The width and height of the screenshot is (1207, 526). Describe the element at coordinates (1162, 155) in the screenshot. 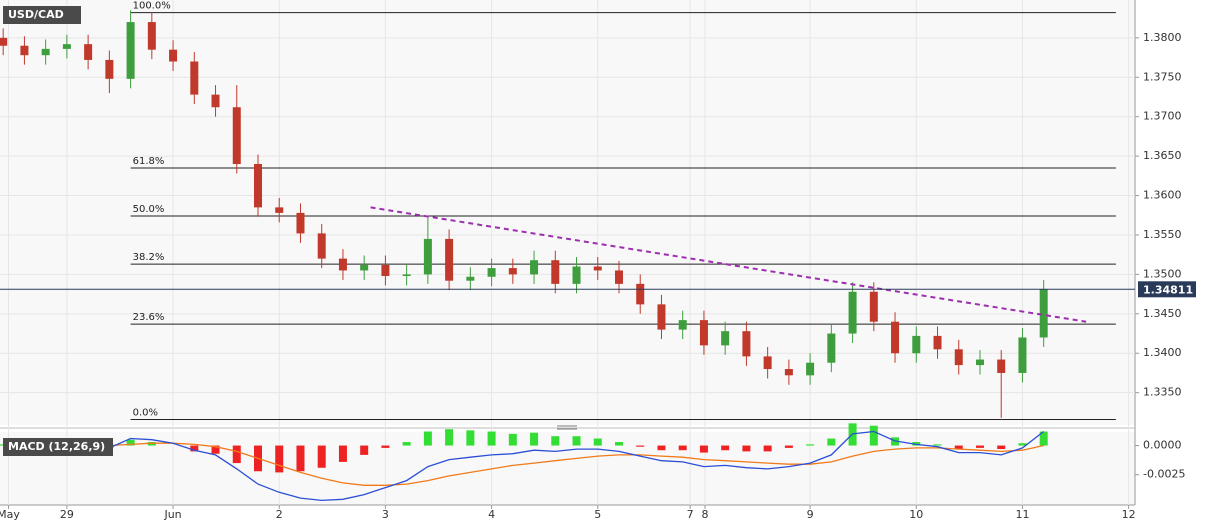

I see `y-tick-label: 1.3650` at that location.